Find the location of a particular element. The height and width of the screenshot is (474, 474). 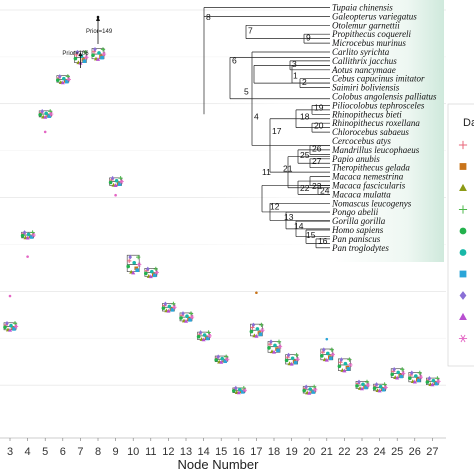

prior-7-arrowhead is located at coordinates (80, 54).